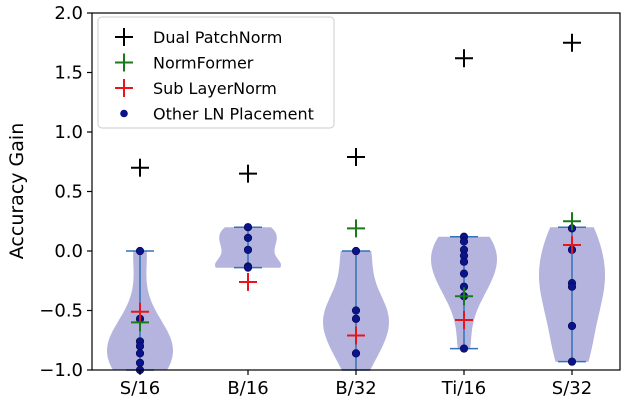  I want to click on legend-label-1: NormFormer, so click(203, 63).